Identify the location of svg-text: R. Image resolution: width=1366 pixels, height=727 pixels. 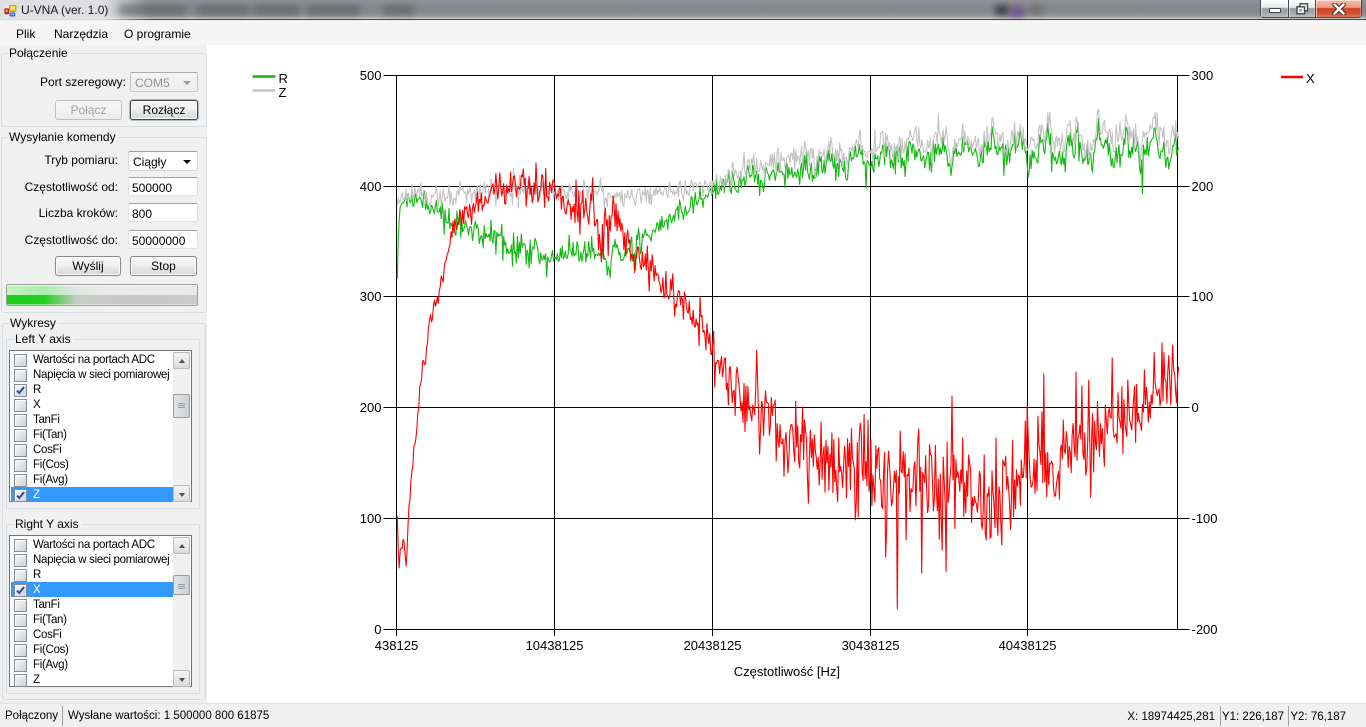
(283, 78).